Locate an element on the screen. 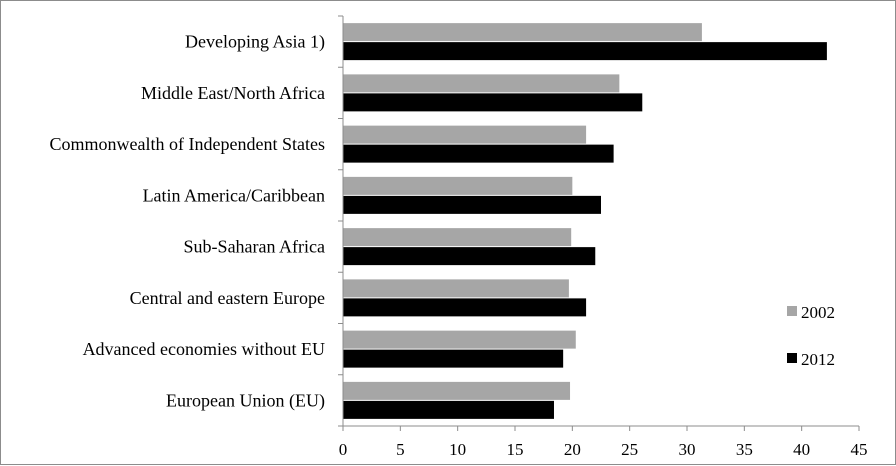 This screenshot has height=466, width=896. category-label: Latin America/Caribbean is located at coordinates (234, 195).